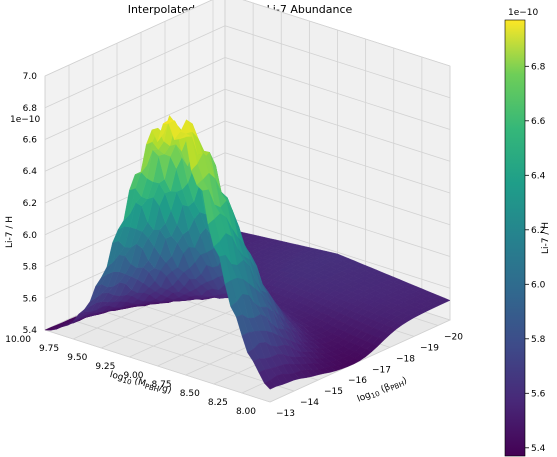 The height and width of the screenshot is (457, 557). Describe the element at coordinates (25, 120) in the screenshot. I see `z-scale-label: 1e−10` at that location.